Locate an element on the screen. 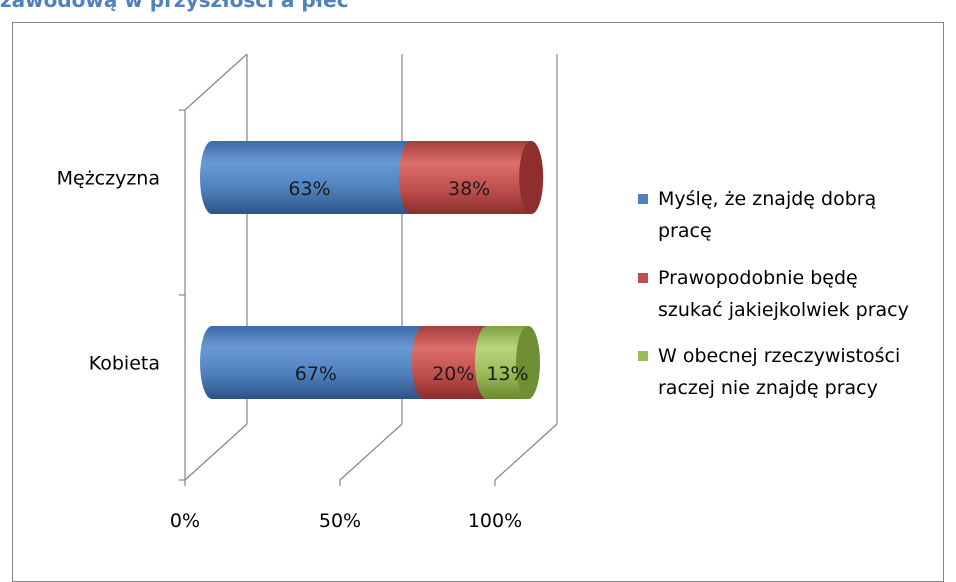 The width and height of the screenshot is (956, 582). data-label: 67% is located at coordinates (316, 374).